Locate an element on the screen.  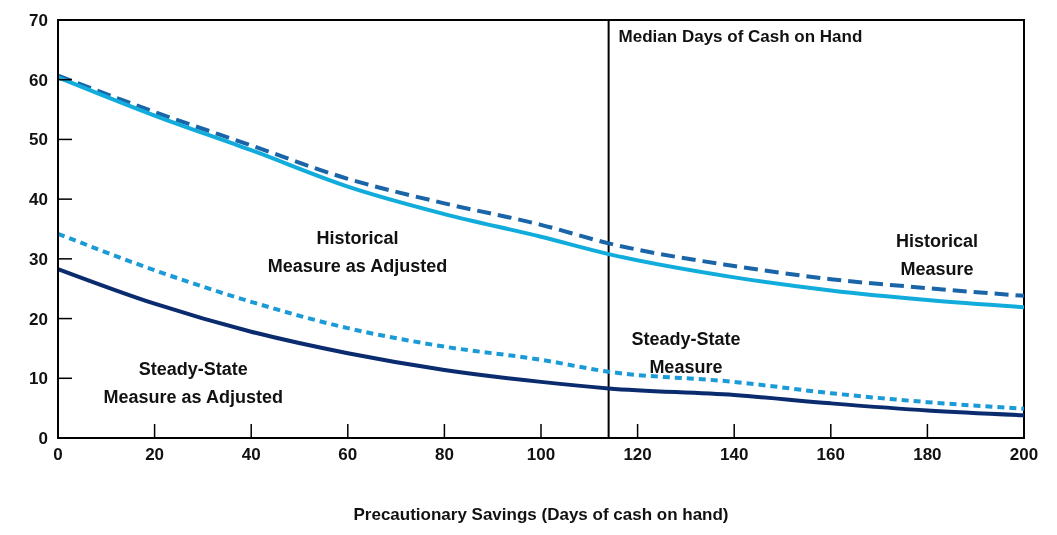
x-tick-label: 180 is located at coordinates (927, 454).